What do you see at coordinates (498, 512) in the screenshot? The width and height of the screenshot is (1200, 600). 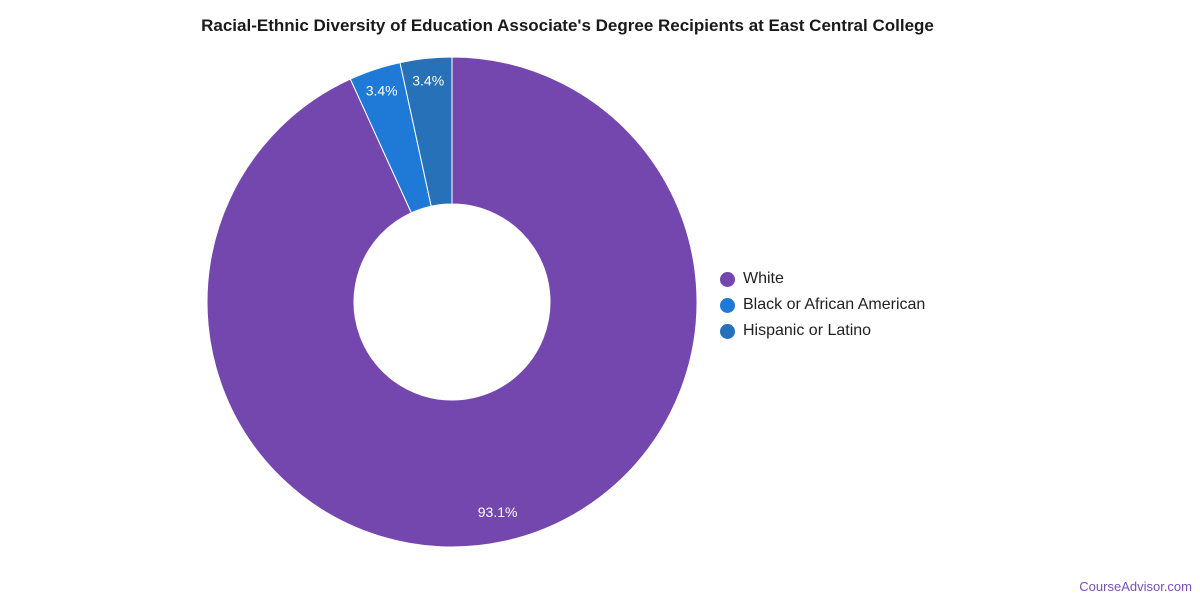 I see `slice-value-label: 93.1%` at bounding box center [498, 512].